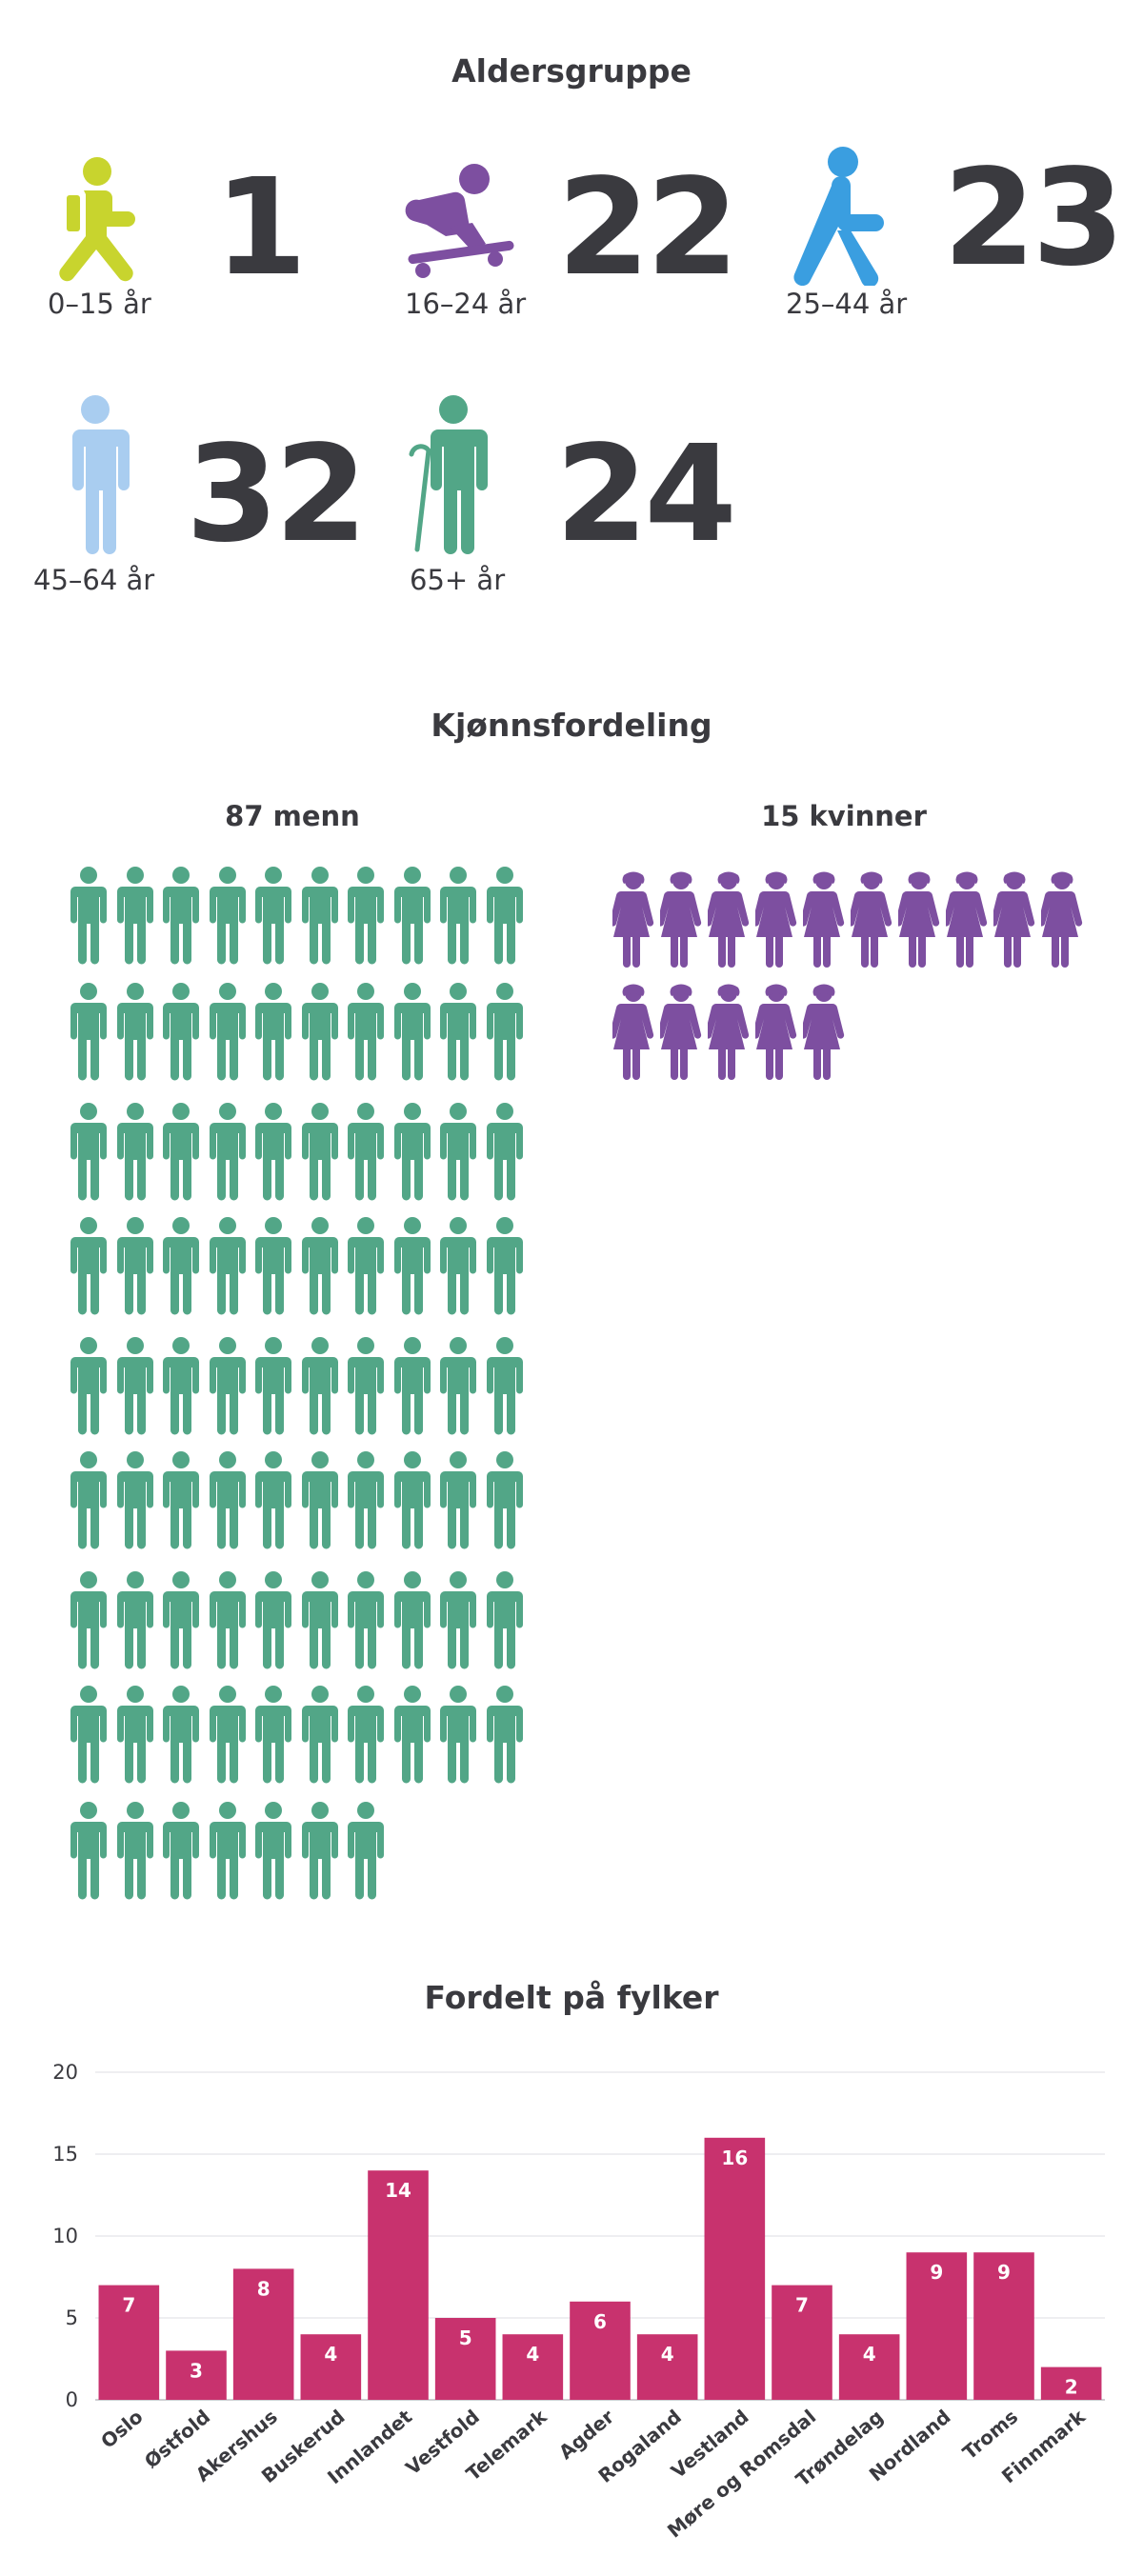  I want to click on age-label: 65+ år, so click(458, 580).